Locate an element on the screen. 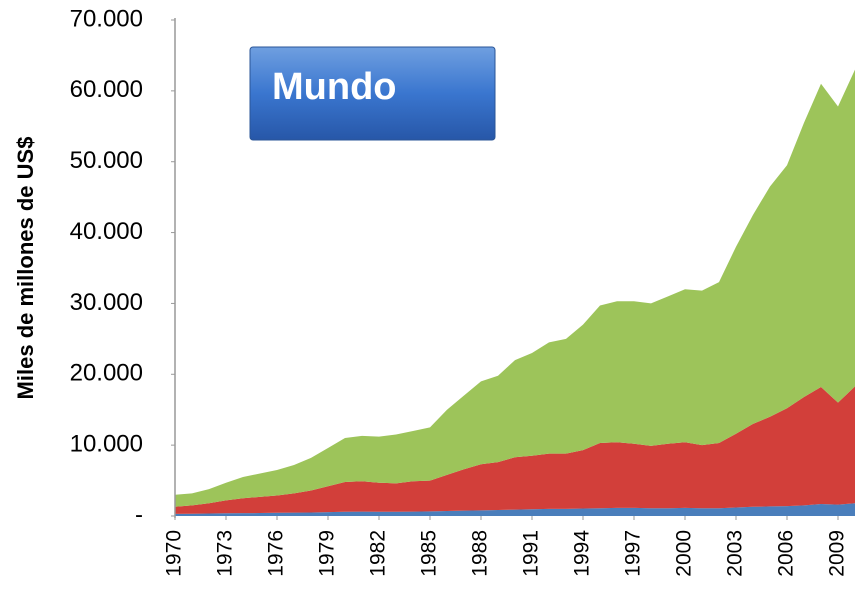  x-tick-label: 1970 is located at coordinates (174, 553).